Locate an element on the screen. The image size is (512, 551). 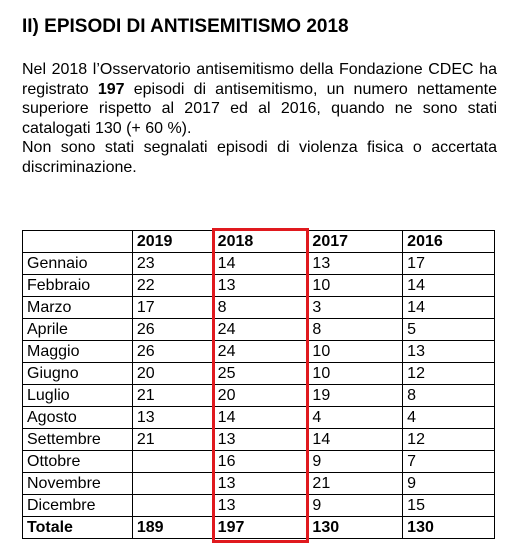
table-cell: Dicembre is located at coordinates (77, 505).